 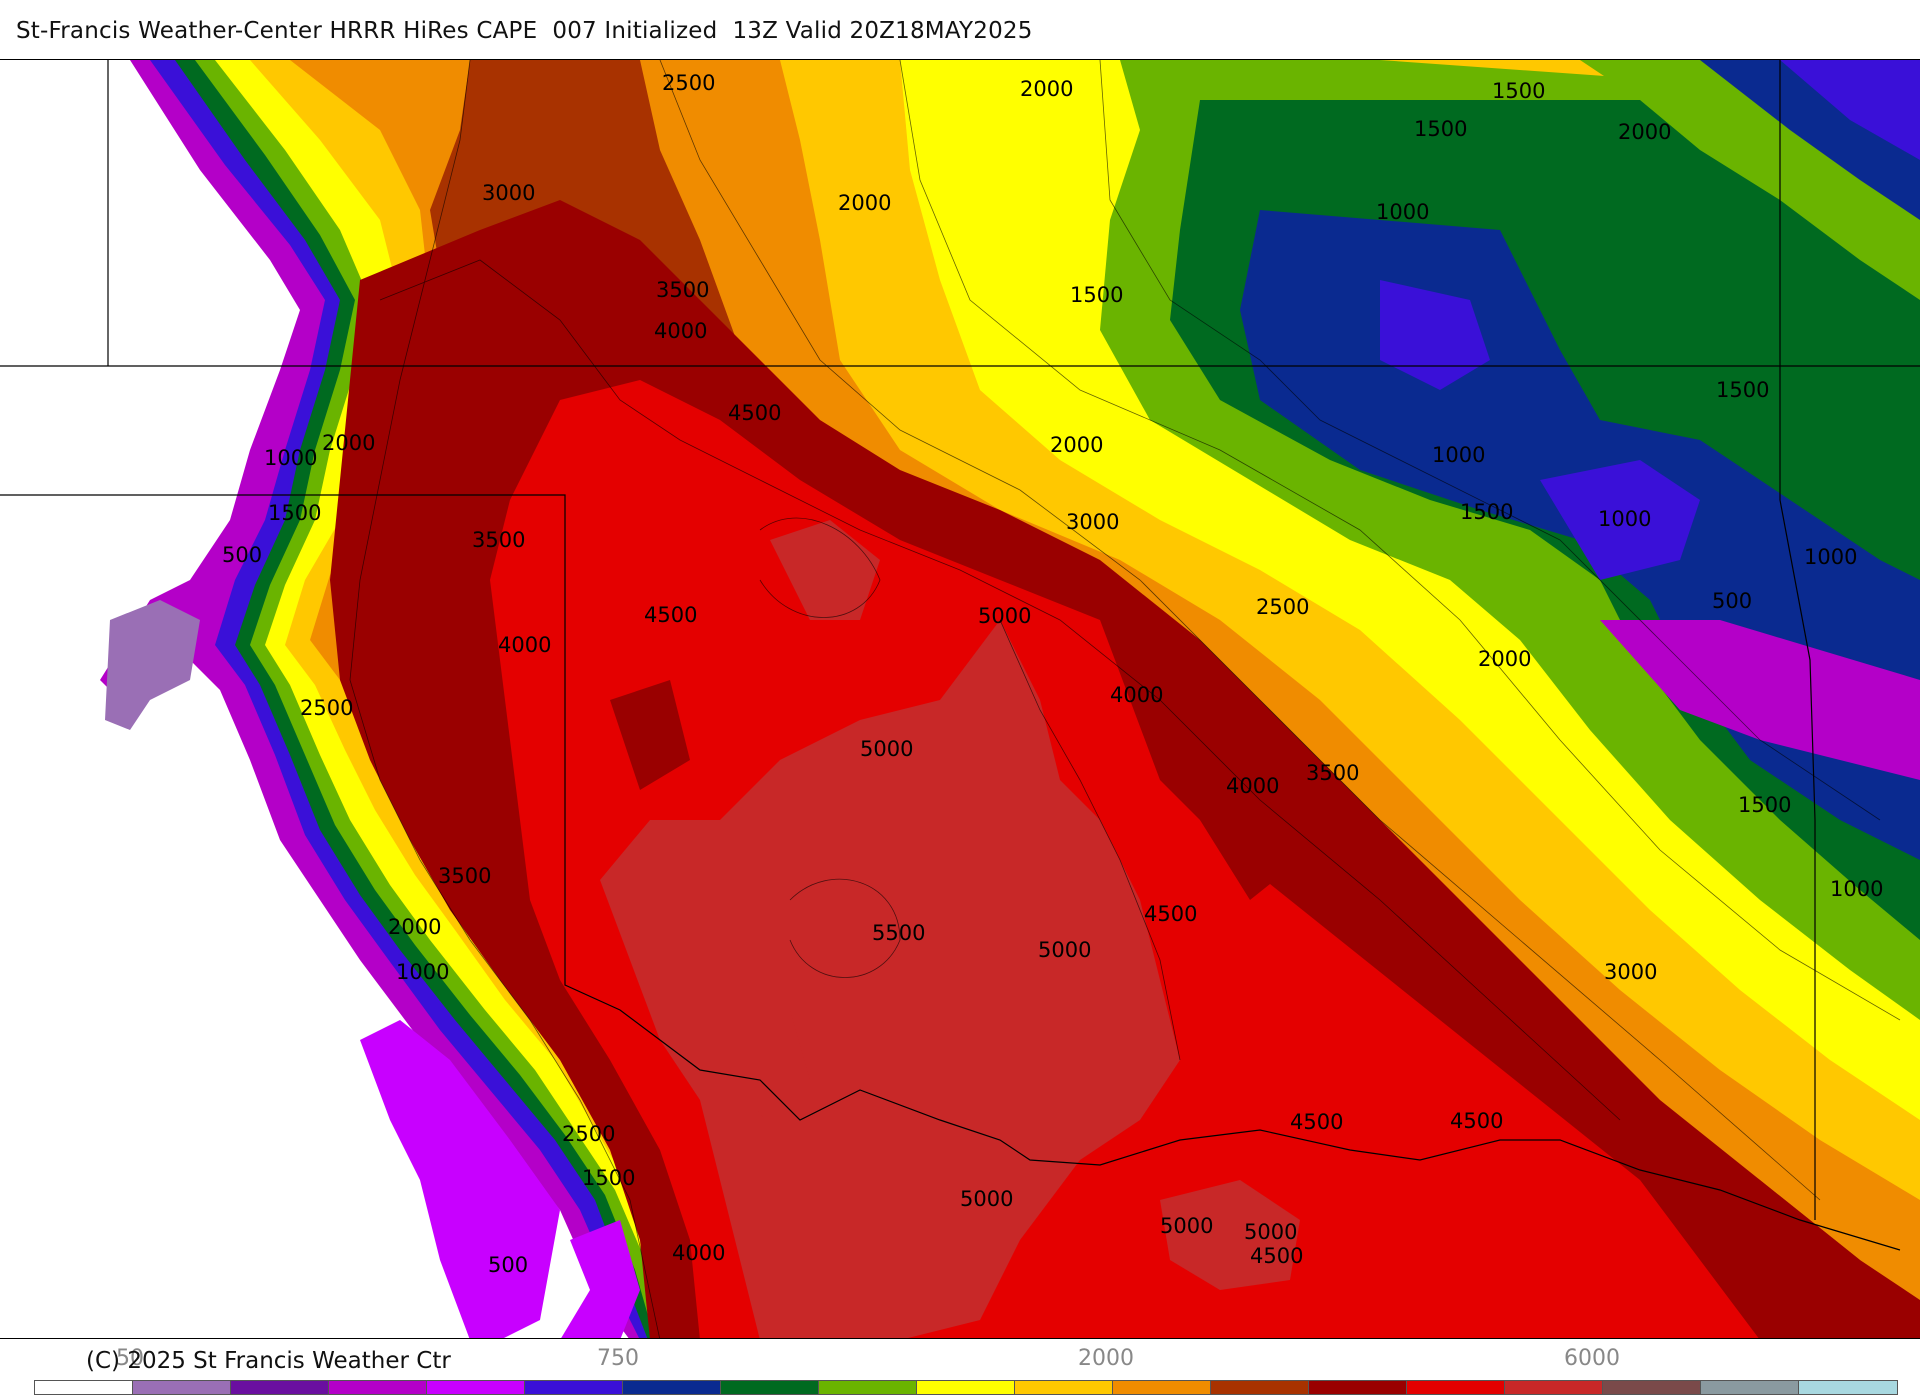 What do you see at coordinates (898, 933) in the screenshot?
I see `contour-label: 5500` at bounding box center [898, 933].